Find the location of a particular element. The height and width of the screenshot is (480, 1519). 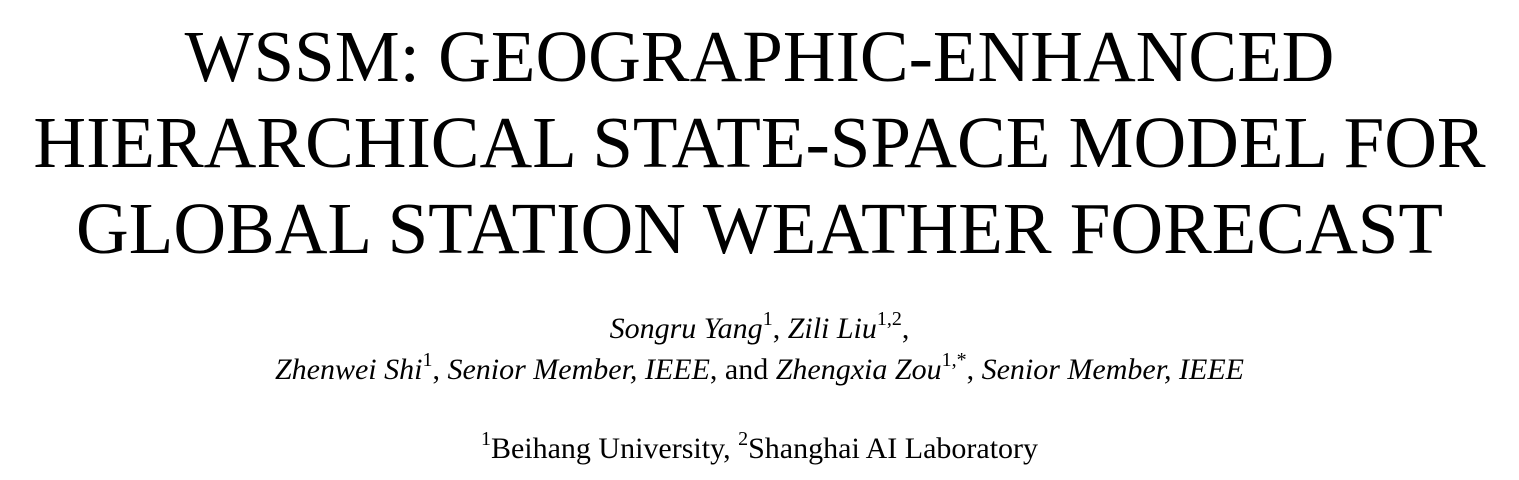

author-line-1: Songru Yang1, Zili Liu1,2, is located at coordinates (759, 328).